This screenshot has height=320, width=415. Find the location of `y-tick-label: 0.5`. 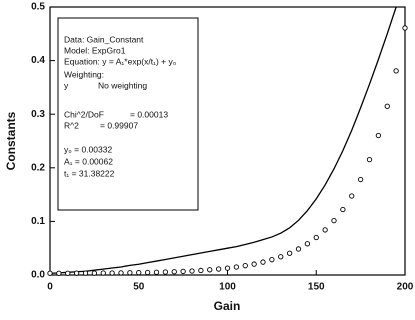

y-tick-label: 0.5 is located at coordinates (38, 7).